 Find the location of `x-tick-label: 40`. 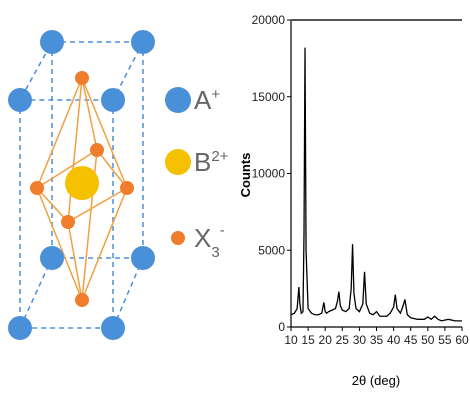

x-tick-label: 40 is located at coordinates (394, 340).